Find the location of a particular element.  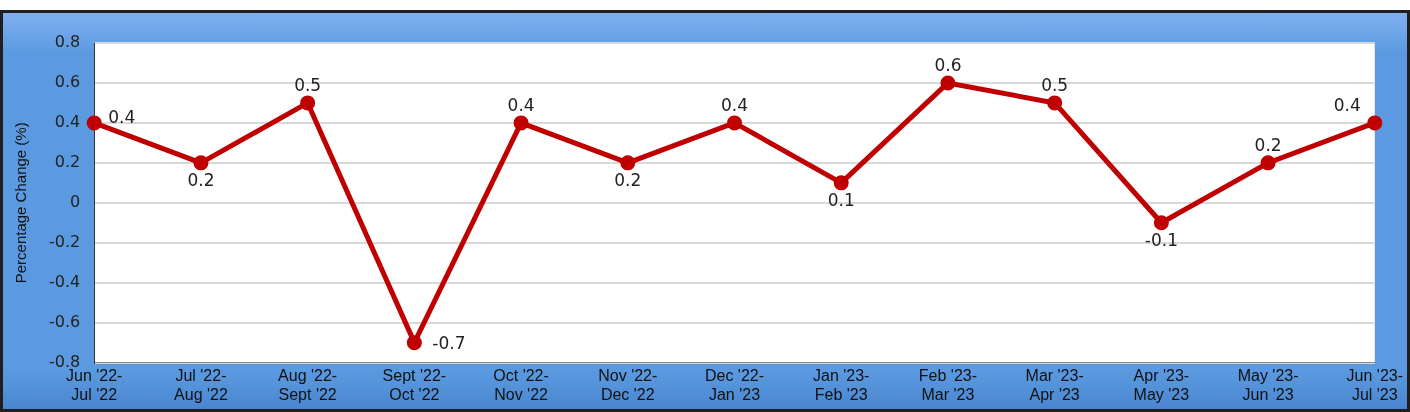

x-tick-label: Jan '23- Feb '23 is located at coordinates (841, 384).